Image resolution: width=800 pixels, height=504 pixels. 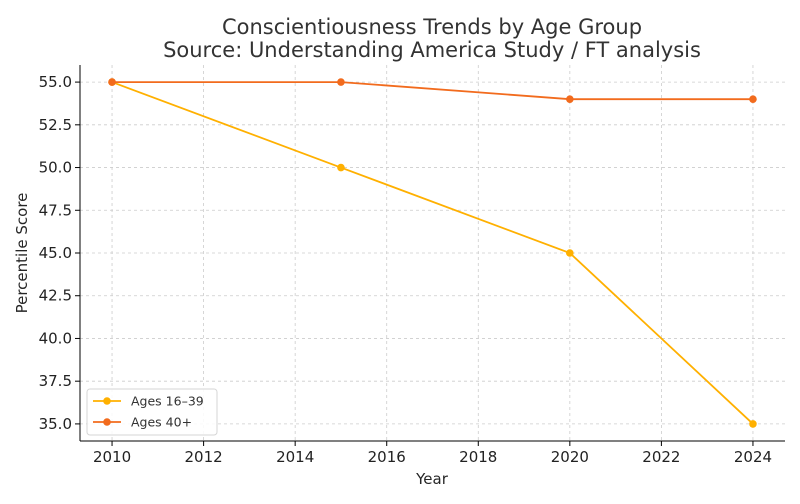 What do you see at coordinates (55, 125) in the screenshot?
I see `y-tick-label: 52.5` at bounding box center [55, 125].